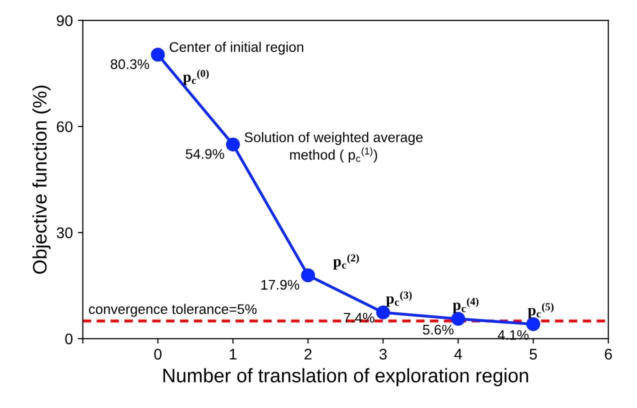  I want to click on y-tick-label: 60, so click(64, 126).